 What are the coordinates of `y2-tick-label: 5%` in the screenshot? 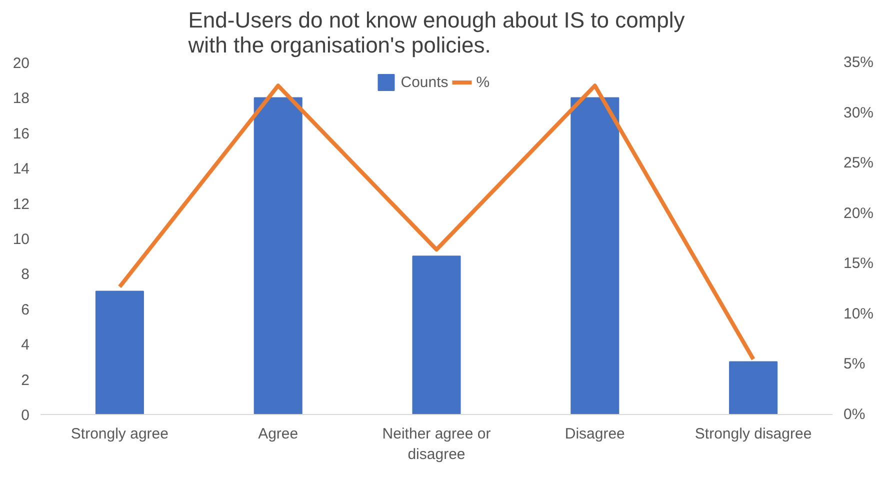 It's located at (855, 364).